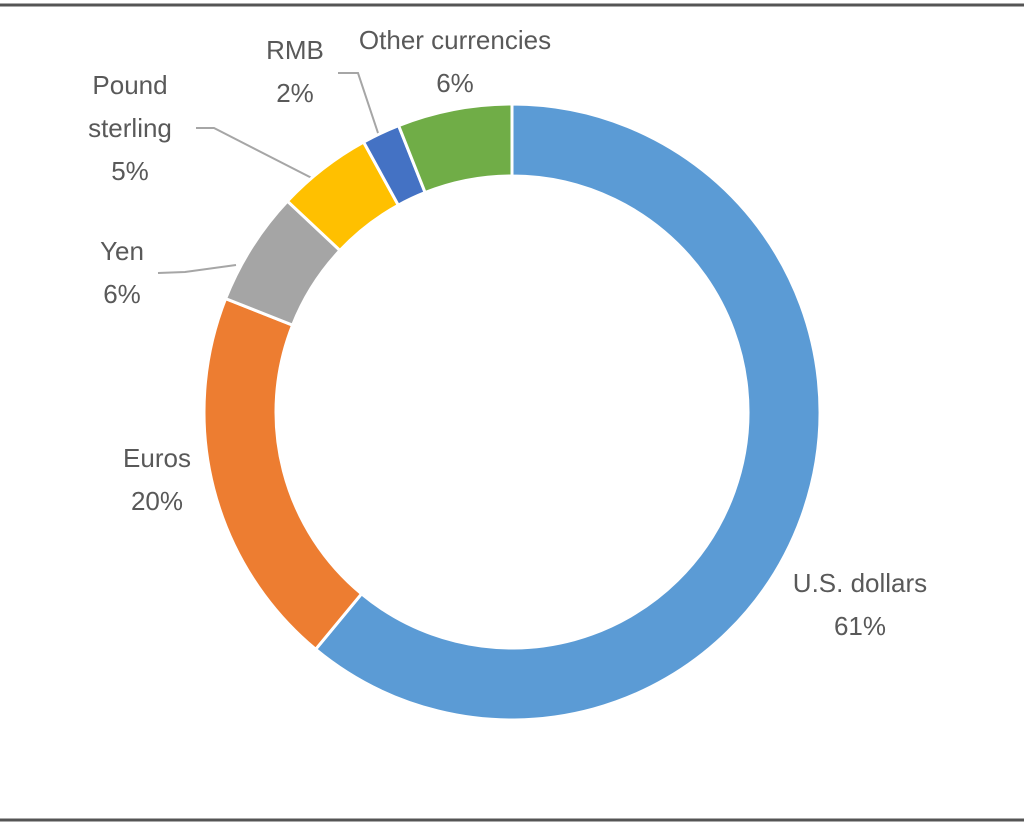  Describe the element at coordinates (295, 93) in the screenshot. I see `value-label: 2%` at that location.